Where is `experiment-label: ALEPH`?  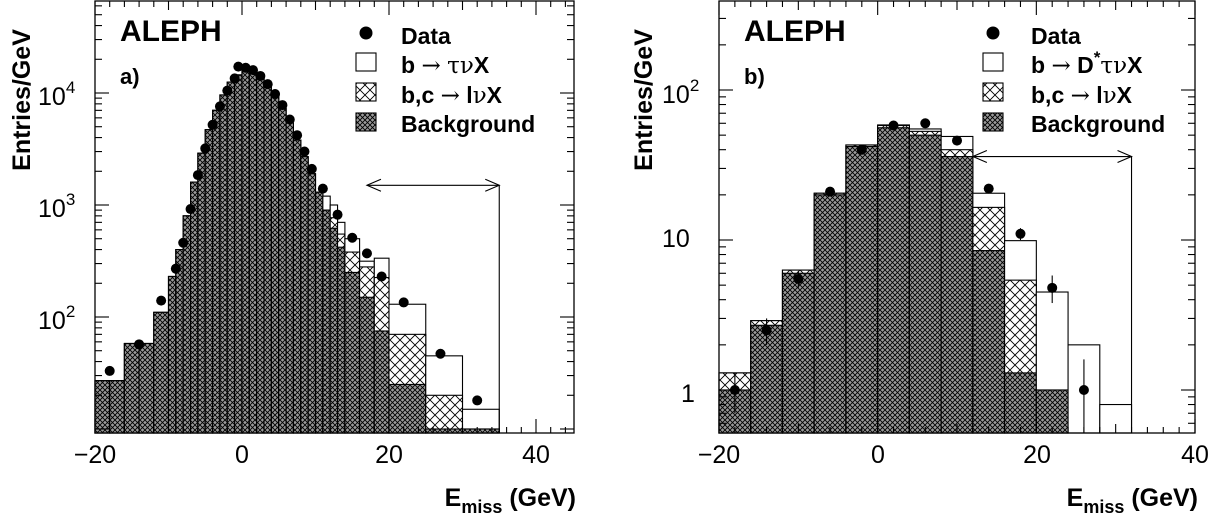
experiment-label: ALEPH is located at coordinates (795, 31).